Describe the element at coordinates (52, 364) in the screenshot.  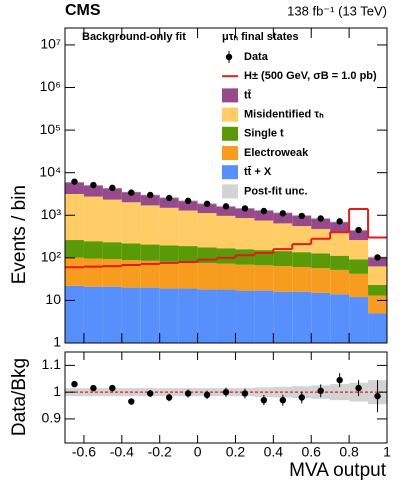
I see `y-tick-label: 1.1` at that location.